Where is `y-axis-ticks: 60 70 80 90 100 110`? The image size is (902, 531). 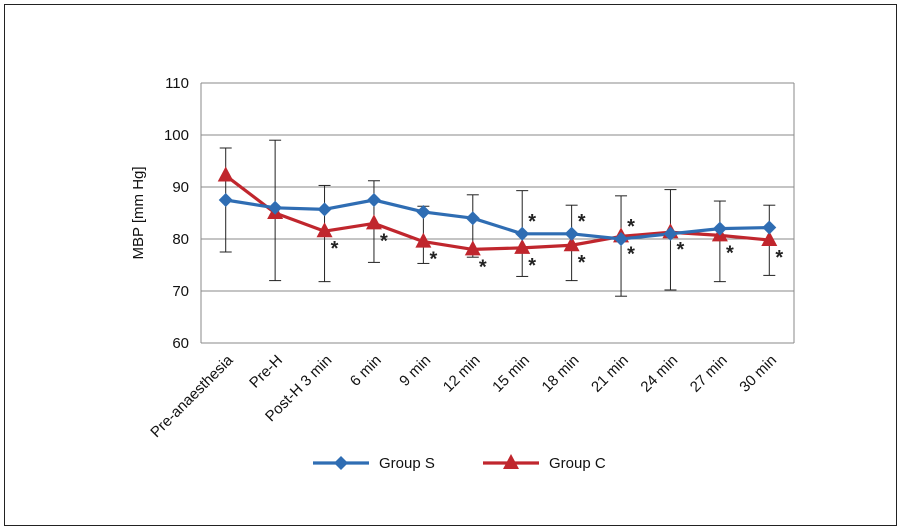
y-axis-ticks: 60 70 80 90 100 110 is located at coordinates (176, 213).